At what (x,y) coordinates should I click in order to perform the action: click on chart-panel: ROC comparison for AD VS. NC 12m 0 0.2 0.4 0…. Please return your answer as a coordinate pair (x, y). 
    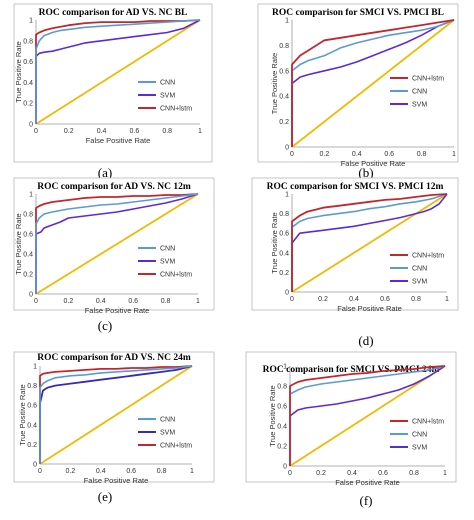
    Looking at the image, I should click on (114, 246).